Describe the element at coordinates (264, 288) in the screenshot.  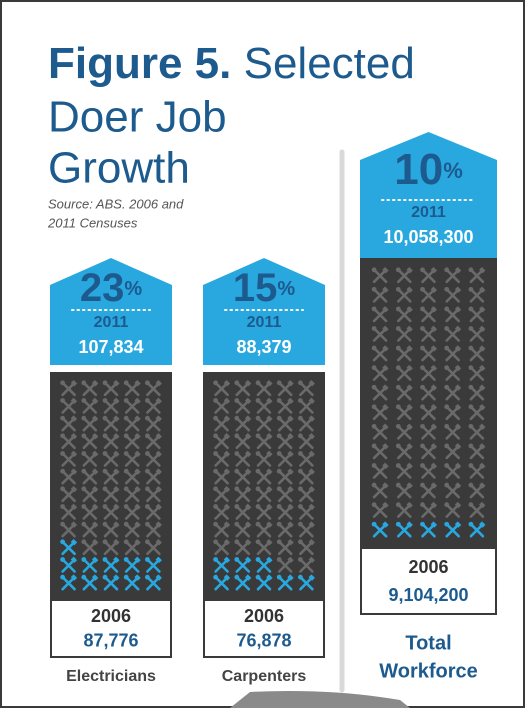
I see `growth-value: 15%` at that location.